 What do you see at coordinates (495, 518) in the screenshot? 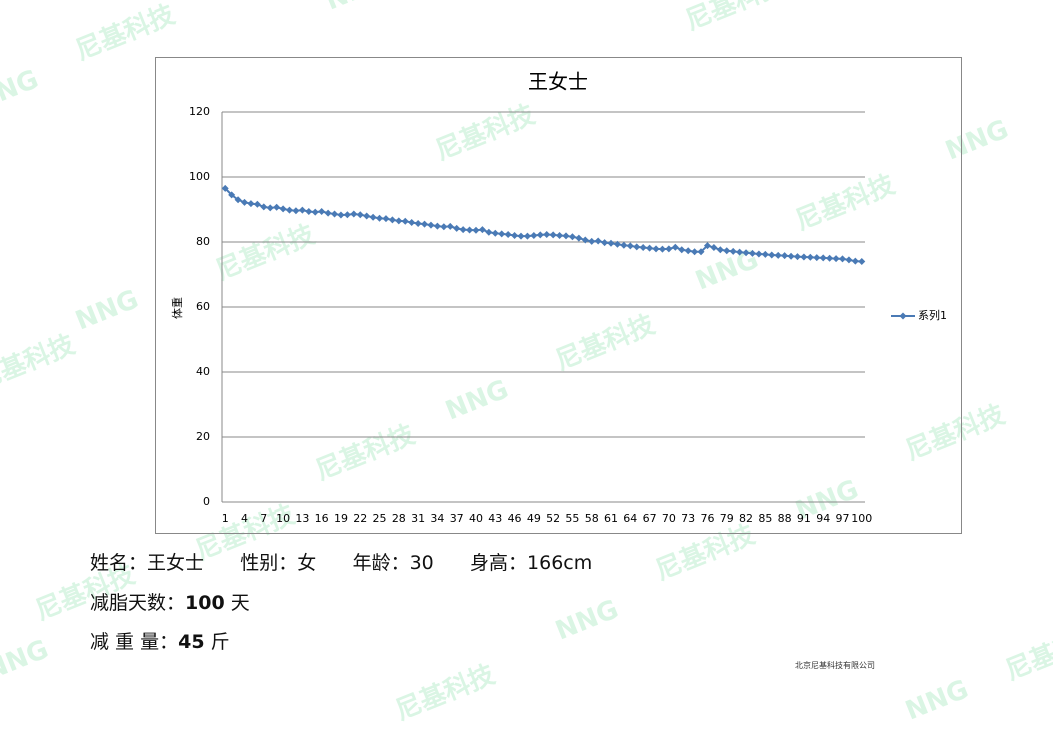
I see `x-tick-label: 43` at bounding box center [495, 518].